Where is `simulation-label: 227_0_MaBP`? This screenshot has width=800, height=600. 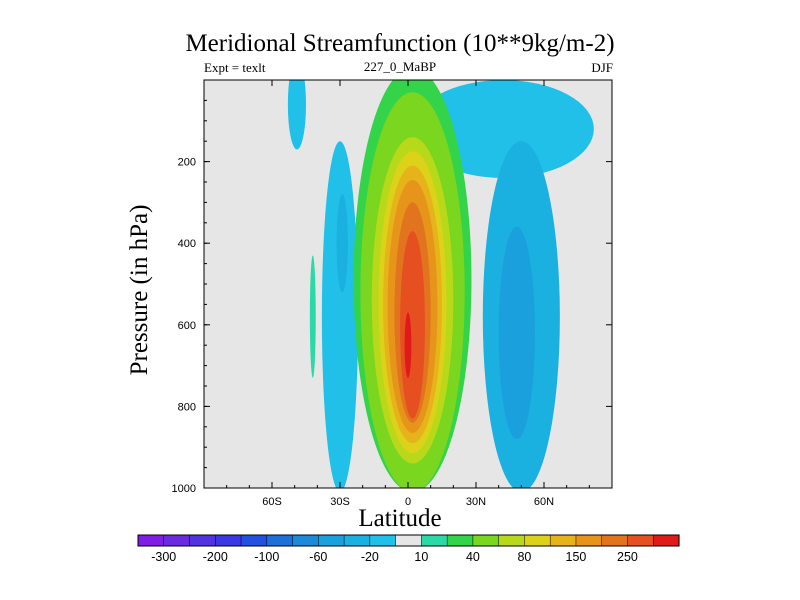
simulation-label: 227_0_MaBP is located at coordinates (400, 66).